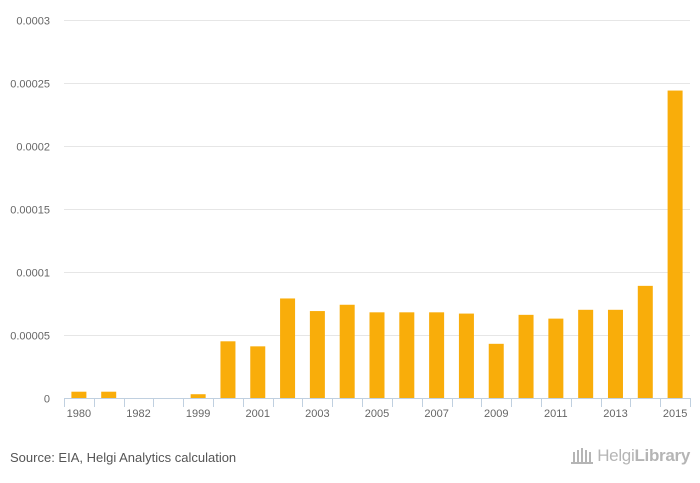 The height and width of the screenshot is (483, 700). Describe the element at coordinates (228, 369) in the screenshot. I see `bar-2000` at that location.